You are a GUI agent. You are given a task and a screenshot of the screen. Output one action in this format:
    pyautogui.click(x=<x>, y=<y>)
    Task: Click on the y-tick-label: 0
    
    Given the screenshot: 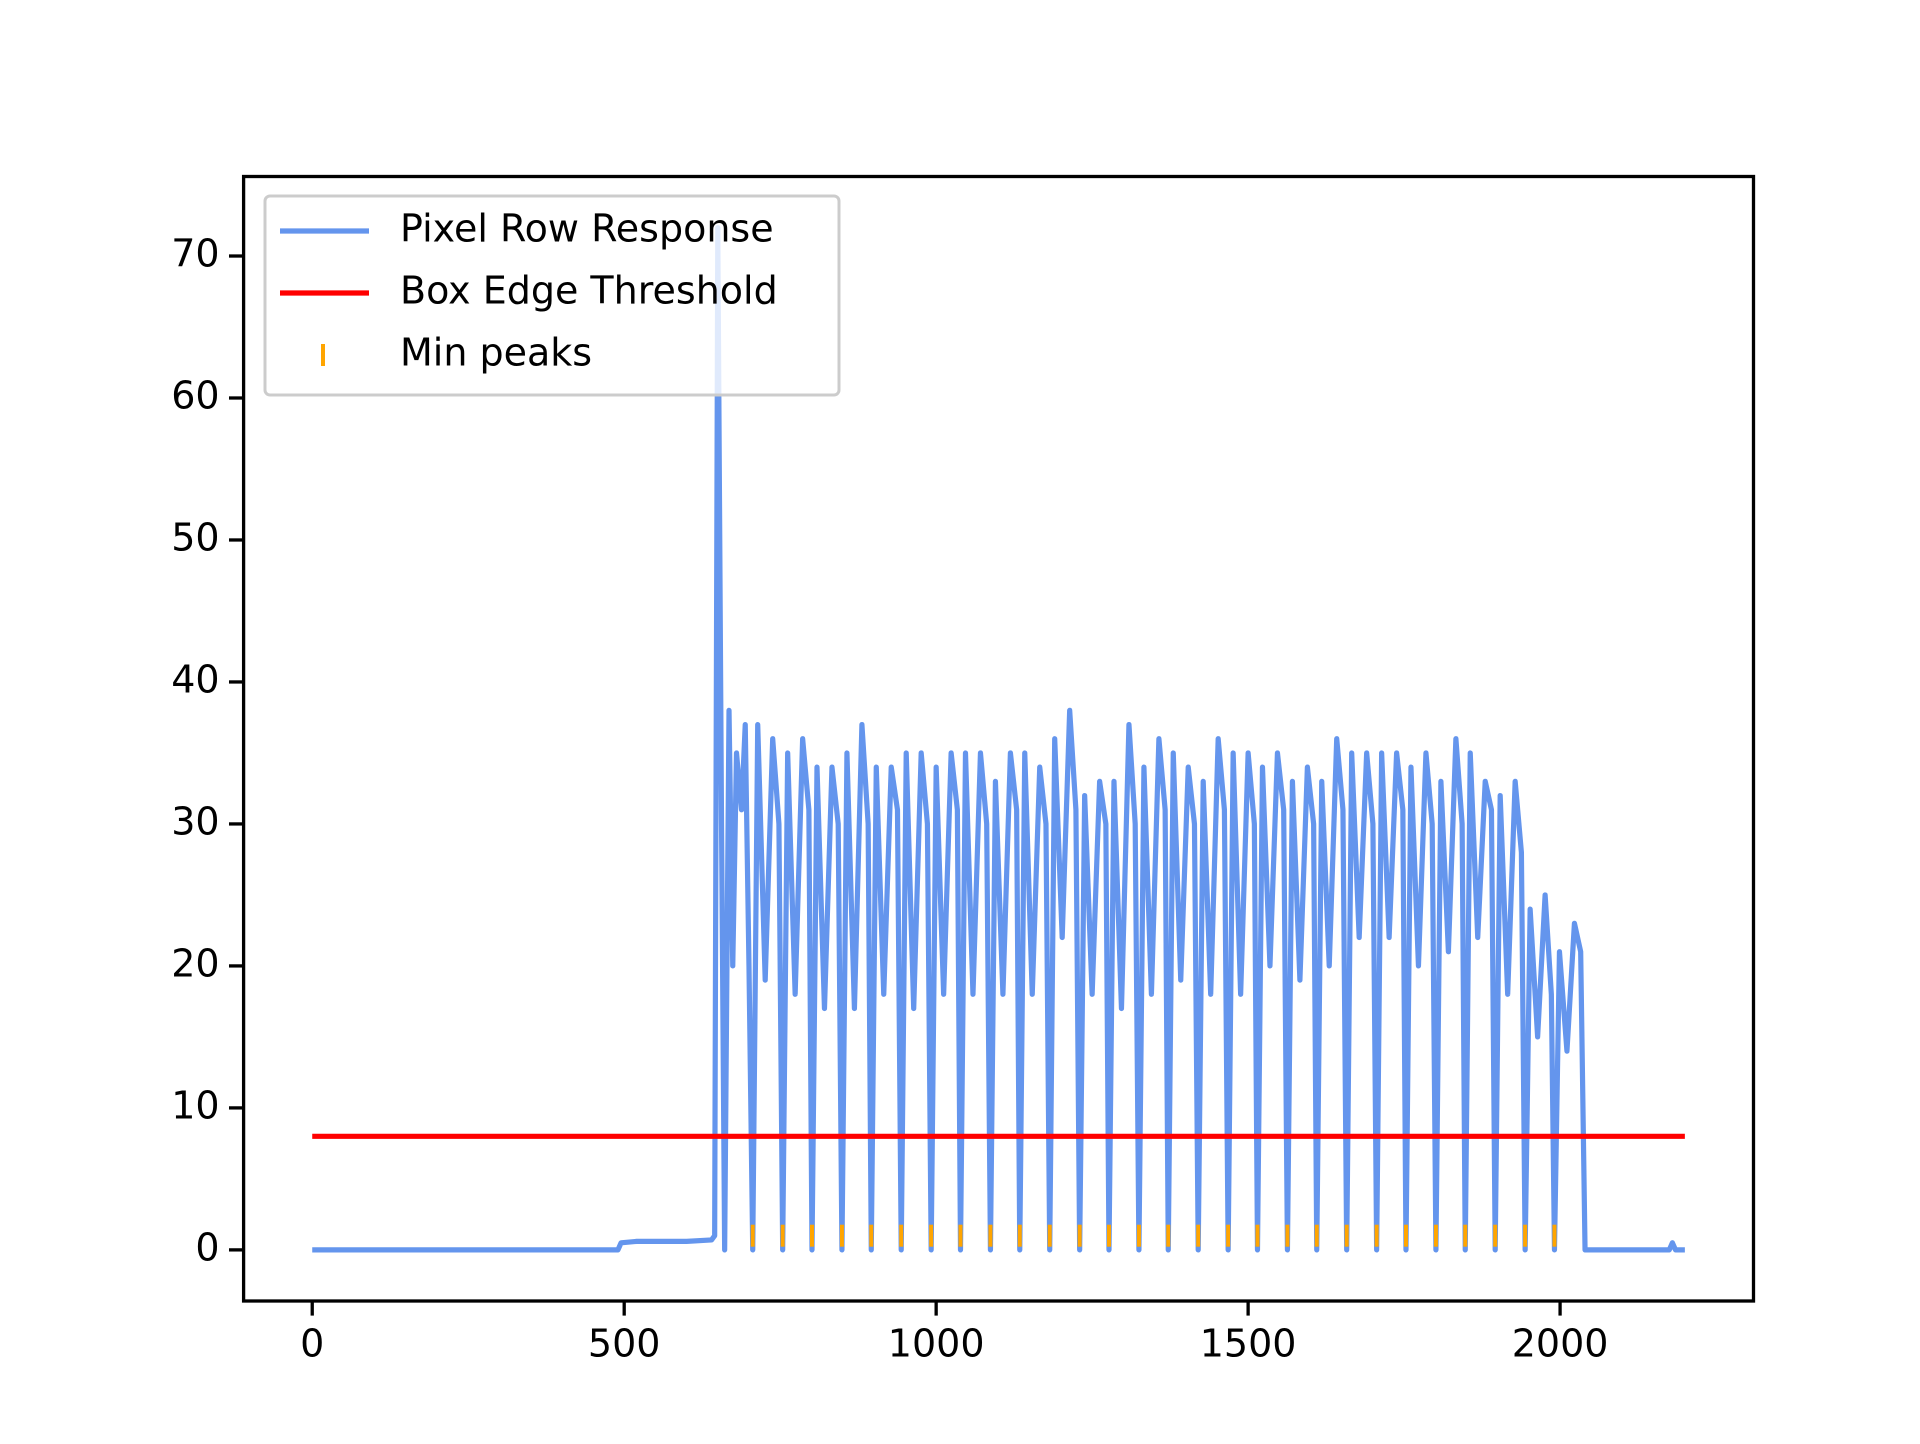 What is the action you would take?
    pyautogui.click(x=207, y=1247)
    